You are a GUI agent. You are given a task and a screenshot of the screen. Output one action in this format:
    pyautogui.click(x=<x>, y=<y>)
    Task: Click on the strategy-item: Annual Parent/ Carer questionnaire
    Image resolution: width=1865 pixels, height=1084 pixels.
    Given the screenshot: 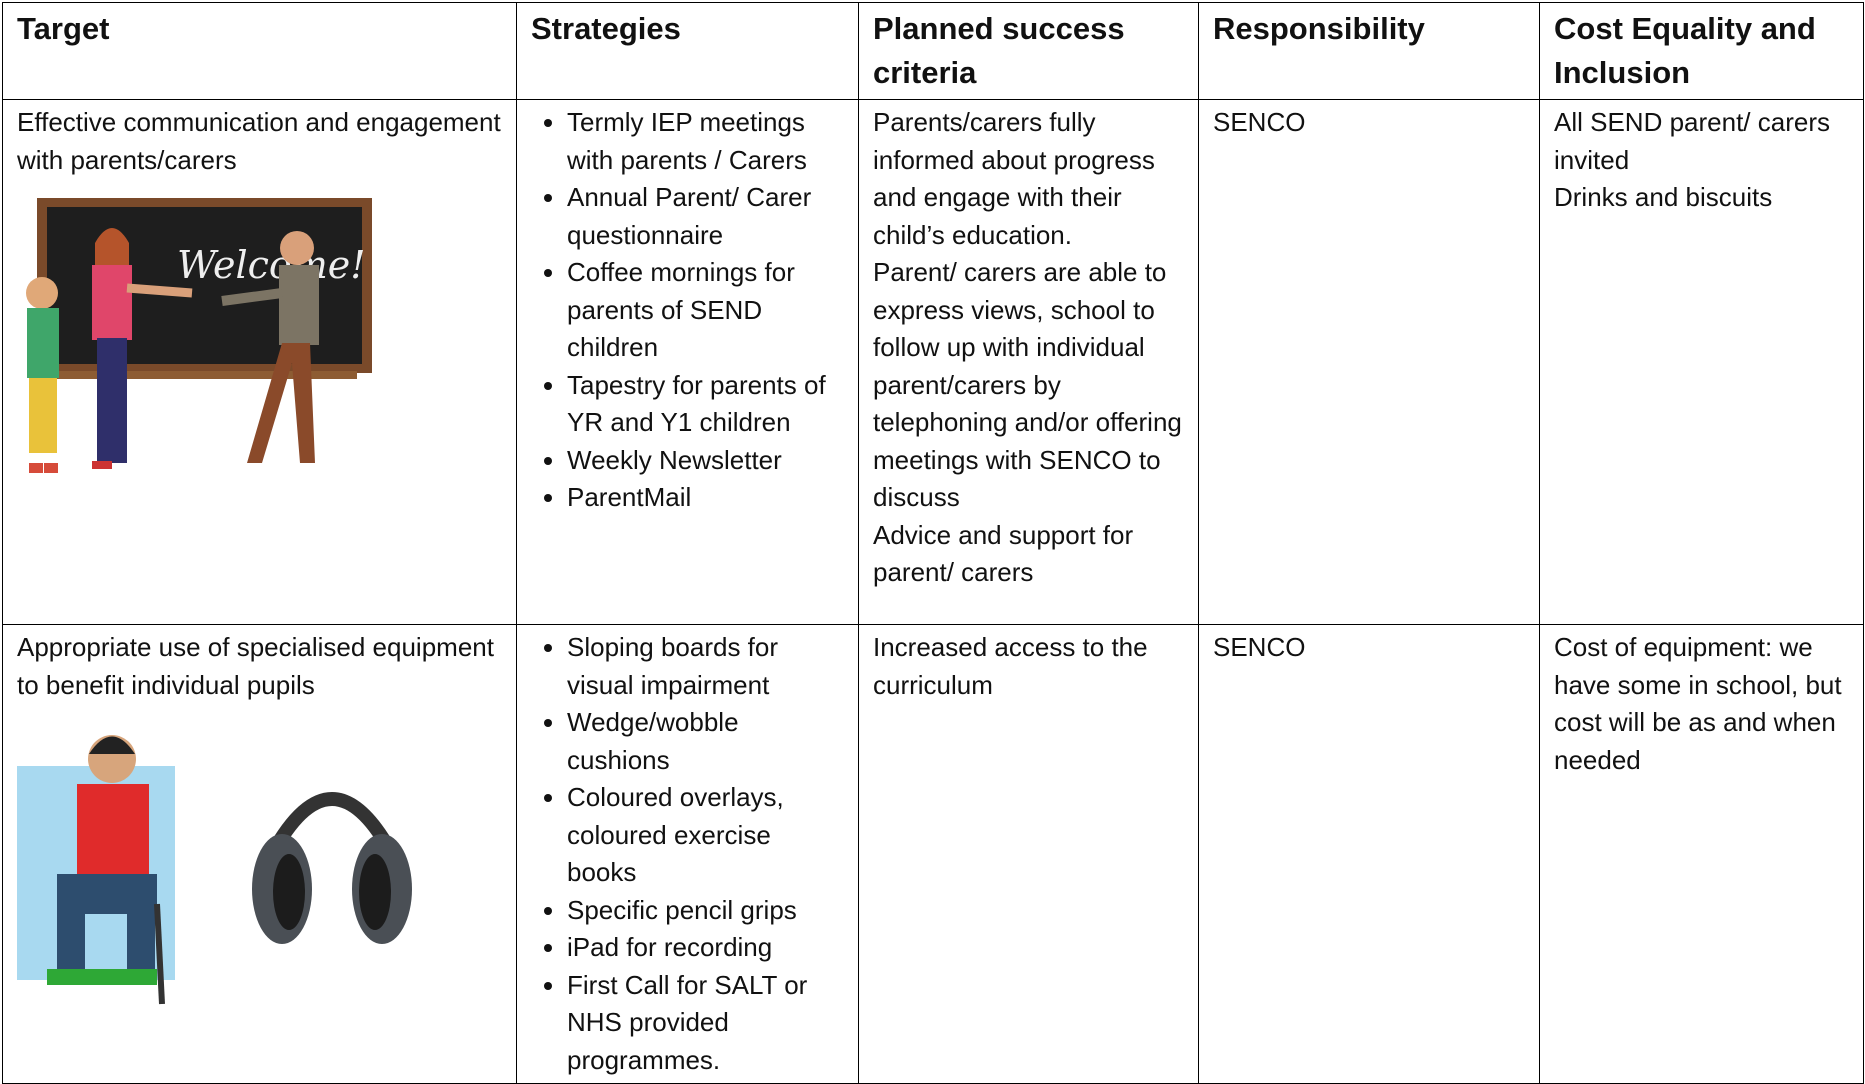 What is the action you would take?
    pyautogui.click(x=705, y=216)
    